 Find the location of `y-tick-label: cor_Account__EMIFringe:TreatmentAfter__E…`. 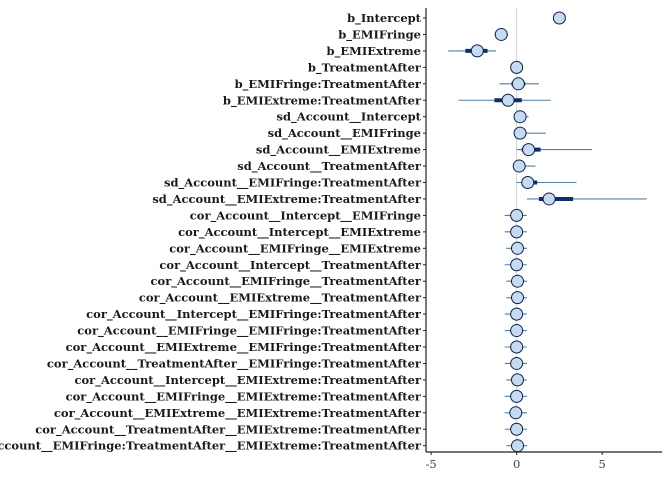

y-tick-label: cor_Account__EMIFringe:TreatmentAfter__E… is located at coordinates (211, 446).